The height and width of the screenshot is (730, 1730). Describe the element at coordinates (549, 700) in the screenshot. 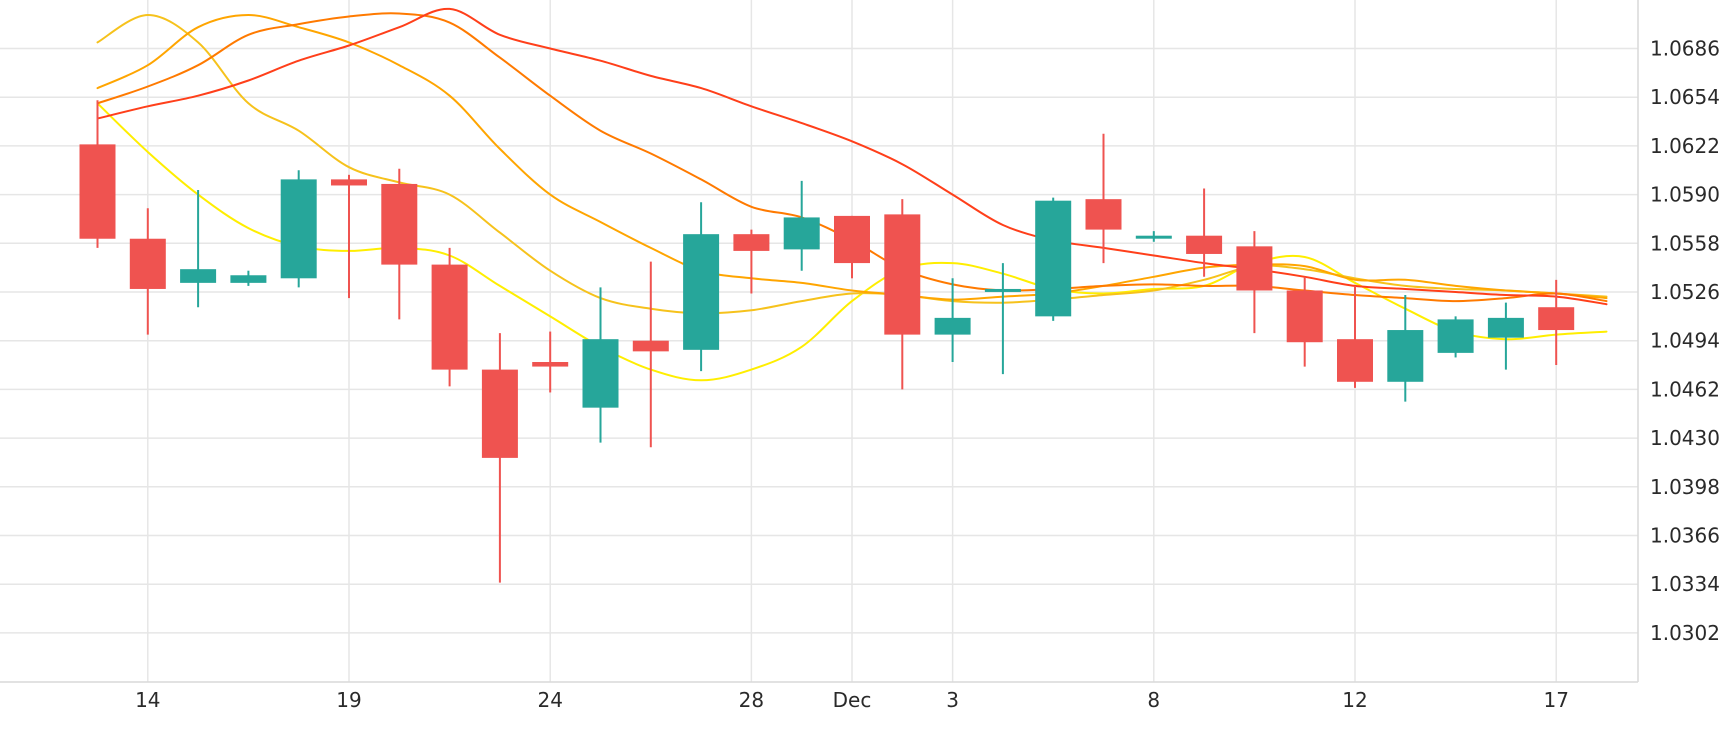

I see `x-tick-label: 24` at that location.